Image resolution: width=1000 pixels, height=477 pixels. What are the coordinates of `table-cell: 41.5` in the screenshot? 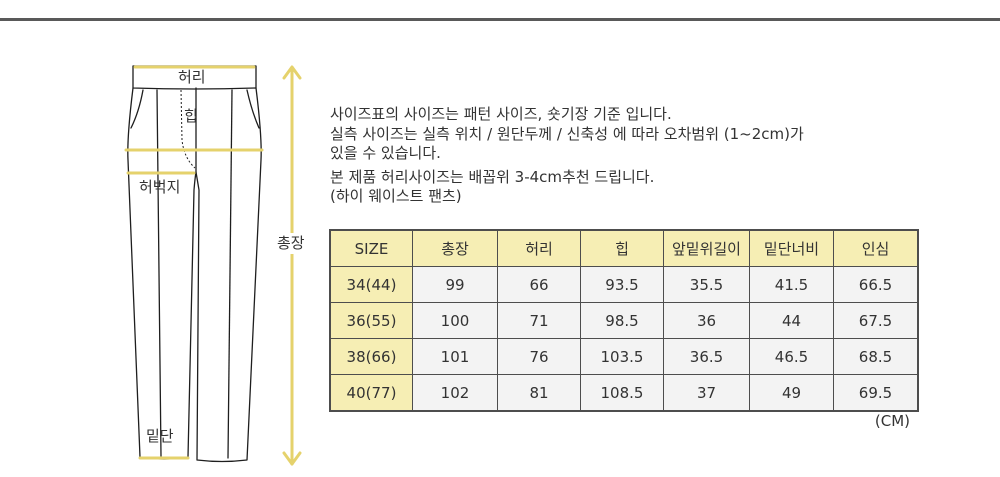 It's located at (791, 284).